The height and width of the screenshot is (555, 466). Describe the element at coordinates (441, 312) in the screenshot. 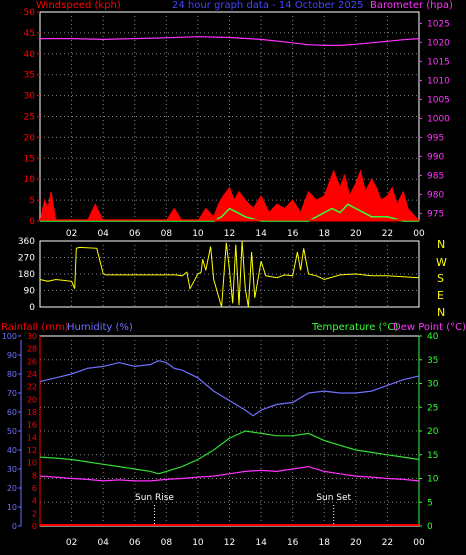

I see `direction-letter-n-bottom: N` at that location.